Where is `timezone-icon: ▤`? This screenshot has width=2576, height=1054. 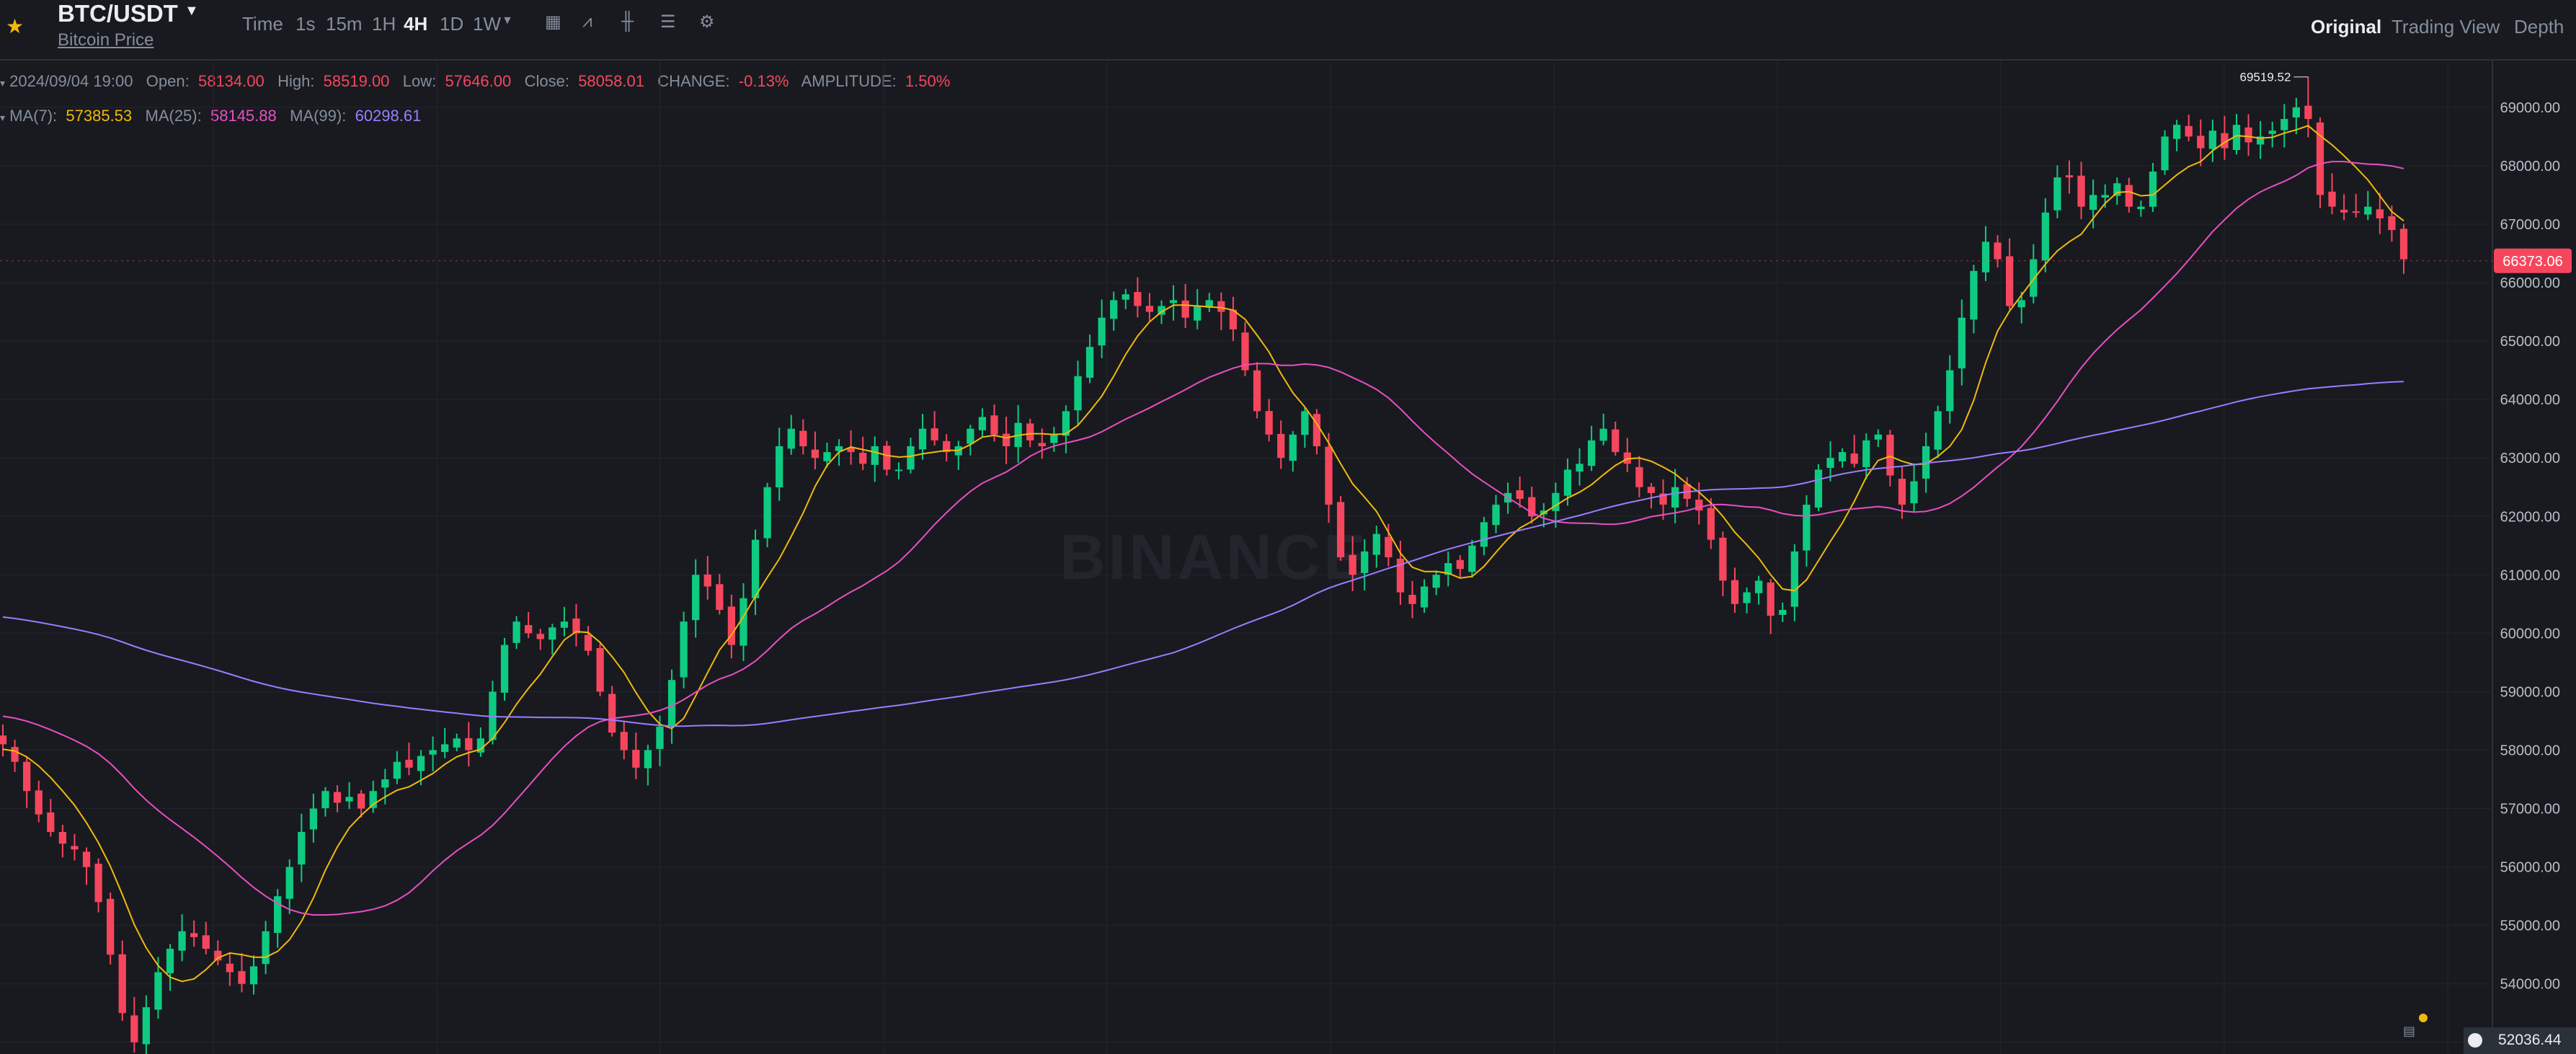 timezone-icon: ▤ is located at coordinates (2409, 1031).